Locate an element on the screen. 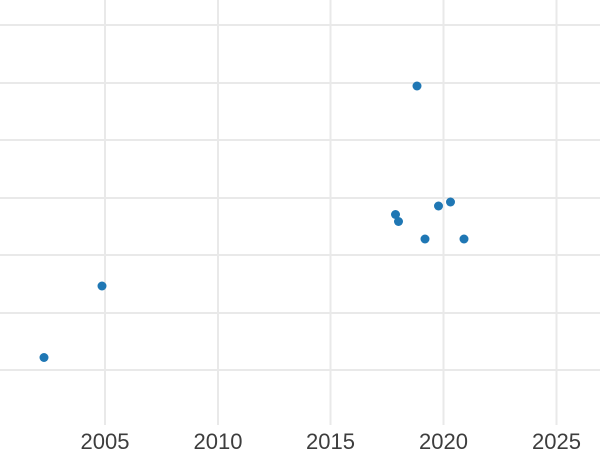 The height and width of the screenshot is (450, 600). x-tick-label: 2005 is located at coordinates (105, 439).